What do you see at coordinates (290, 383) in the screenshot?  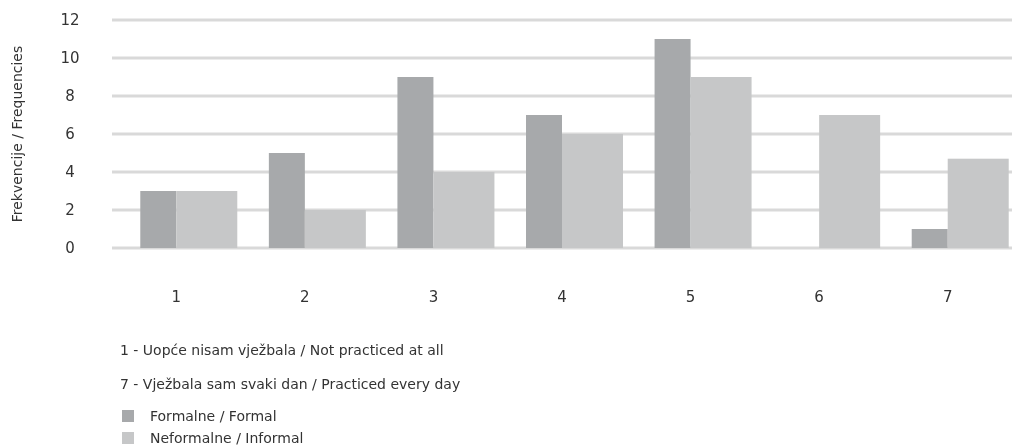 I see `text: 7 - Vježbala sam svaki dan / Practiced every day` at bounding box center [290, 383].